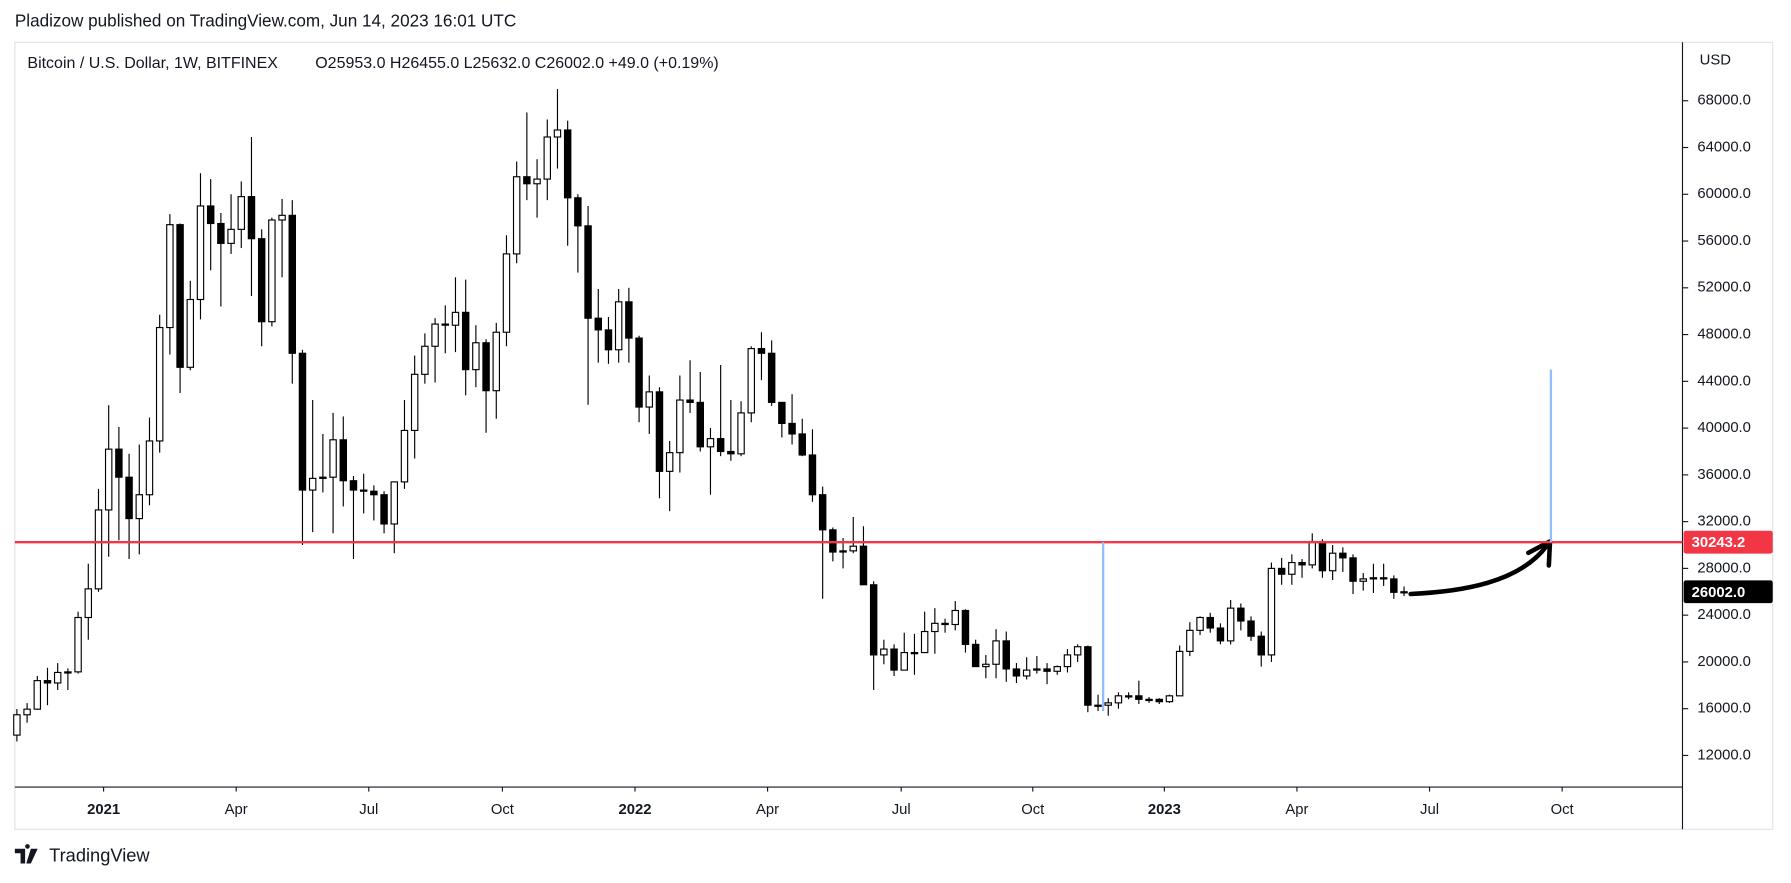  Describe the element at coordinates (634, 810) in the screenshot. I see `x-tick-label: 2022` at that location.